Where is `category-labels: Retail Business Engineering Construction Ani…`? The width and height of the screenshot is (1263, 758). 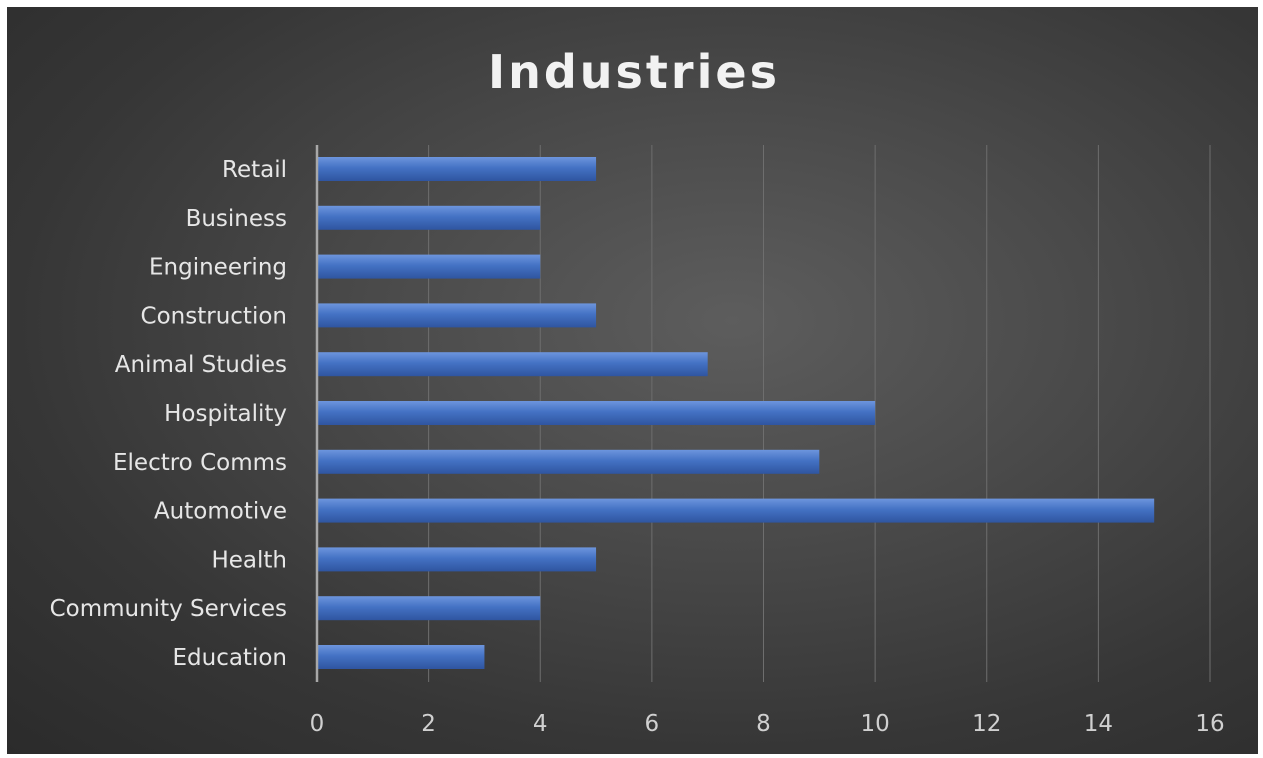
category-labels: Retail Business Engineering Construction Ani… is located at coordinates (168, 414).